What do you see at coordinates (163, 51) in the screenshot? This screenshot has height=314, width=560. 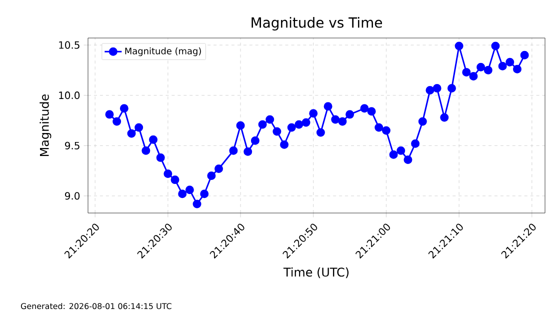 I see `legend-label: Magnitude (mag)` at bounding box center [163, 51].